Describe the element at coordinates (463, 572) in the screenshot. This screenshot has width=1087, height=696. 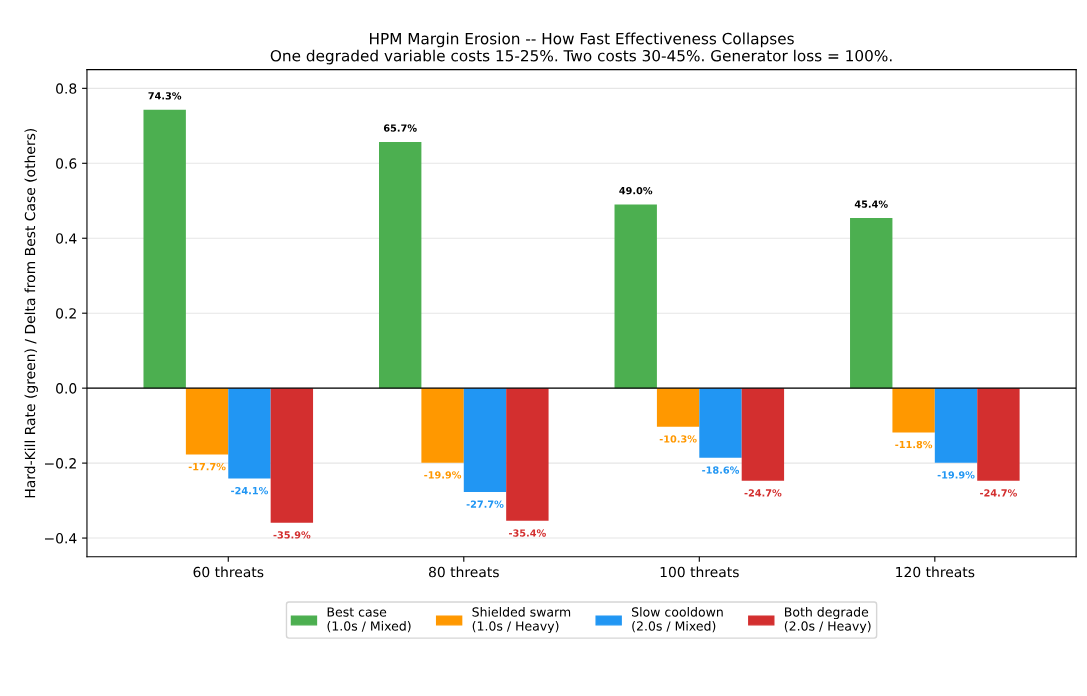
I see `x-tick-label: 80 threats` at that location.